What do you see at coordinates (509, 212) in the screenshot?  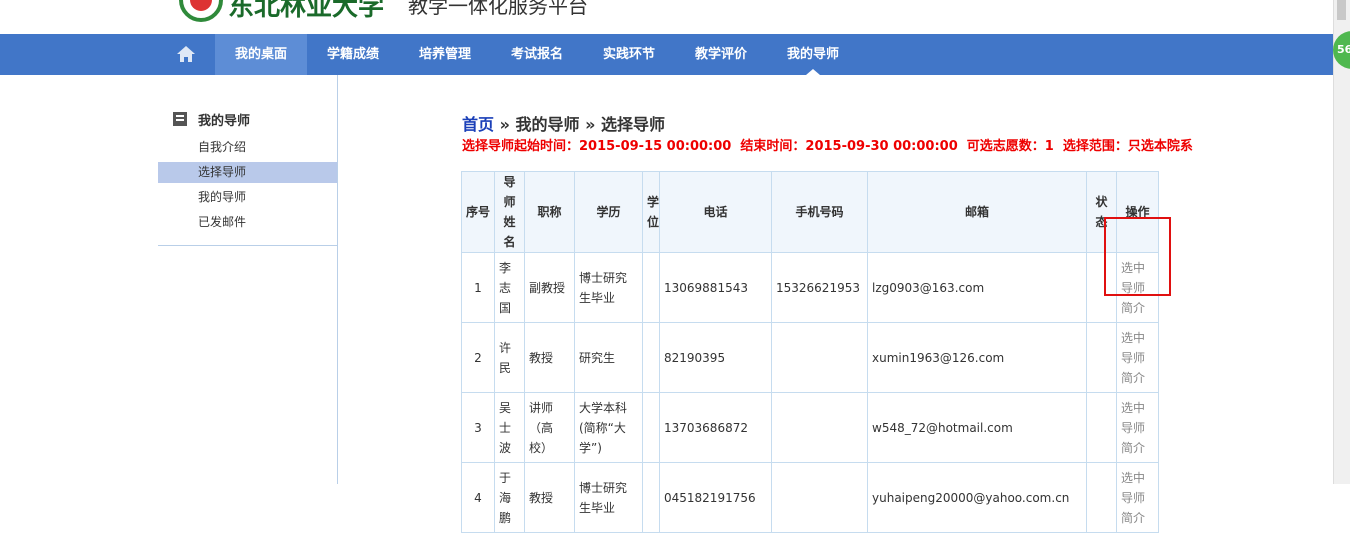 I see `column-header: 导师姓名` at bounding box center [509, 212].